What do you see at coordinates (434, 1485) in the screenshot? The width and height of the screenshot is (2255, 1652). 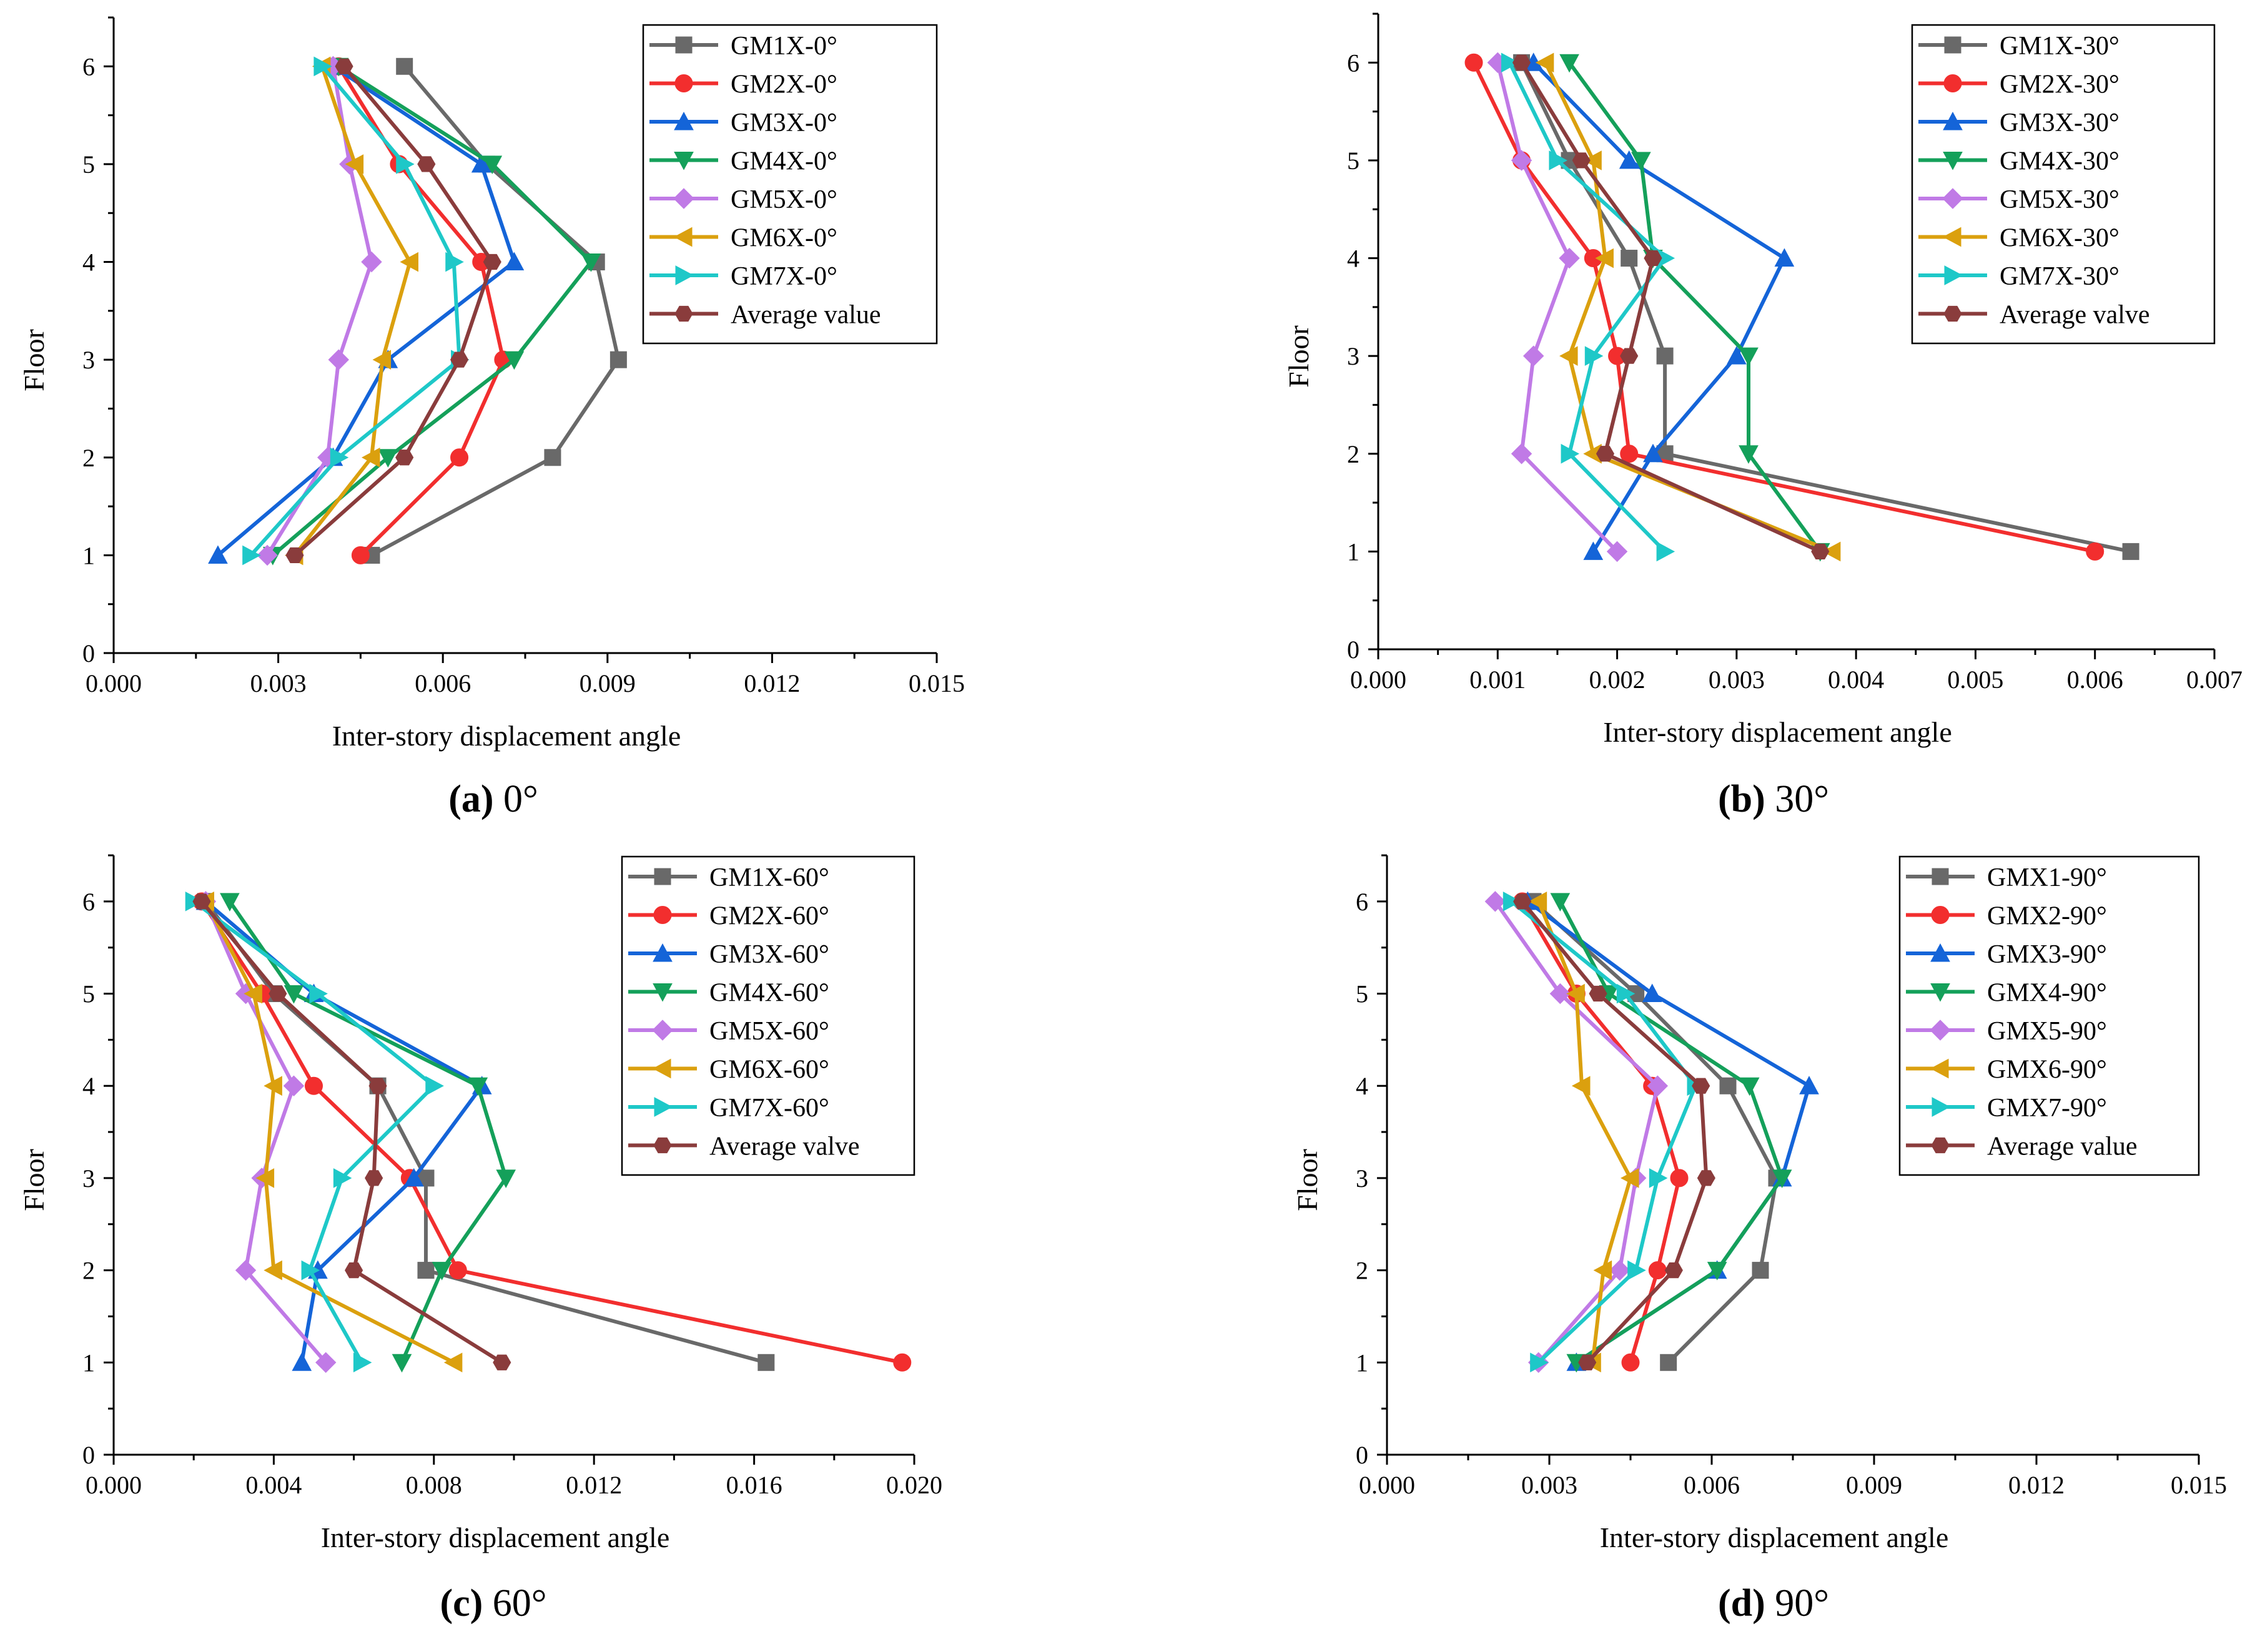 I see `x-tick-label: 0.008` at bounding box center [434, 1485].